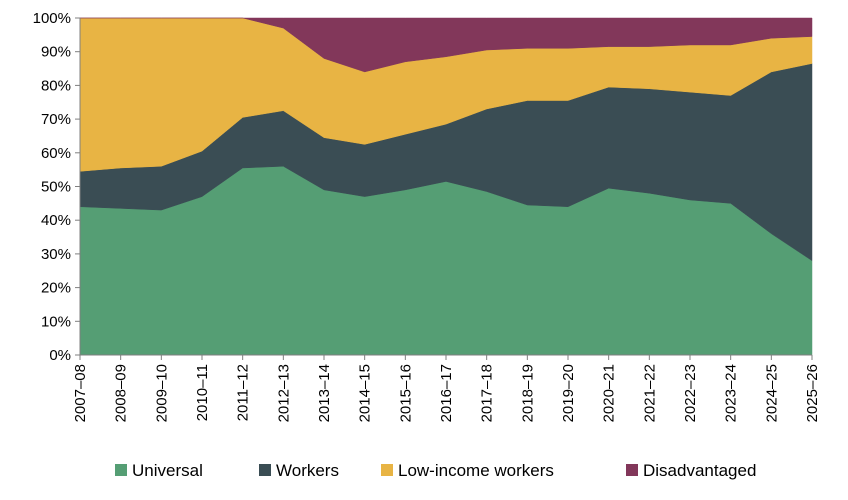 The image size is (848, 500). Describe the element at coordinates (52, 18) in the screenshot. I see `y-tick-label: 100%` at that location.